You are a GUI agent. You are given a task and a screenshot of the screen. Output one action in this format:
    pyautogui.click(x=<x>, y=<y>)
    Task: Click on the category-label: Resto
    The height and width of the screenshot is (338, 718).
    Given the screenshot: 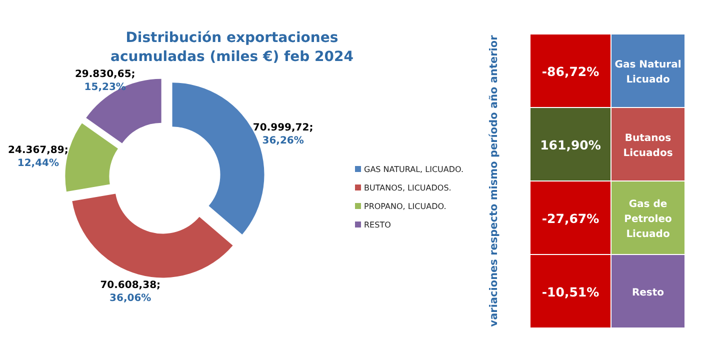 What is the action you would take?
    pyautogui.click(x=648, y=292)
    